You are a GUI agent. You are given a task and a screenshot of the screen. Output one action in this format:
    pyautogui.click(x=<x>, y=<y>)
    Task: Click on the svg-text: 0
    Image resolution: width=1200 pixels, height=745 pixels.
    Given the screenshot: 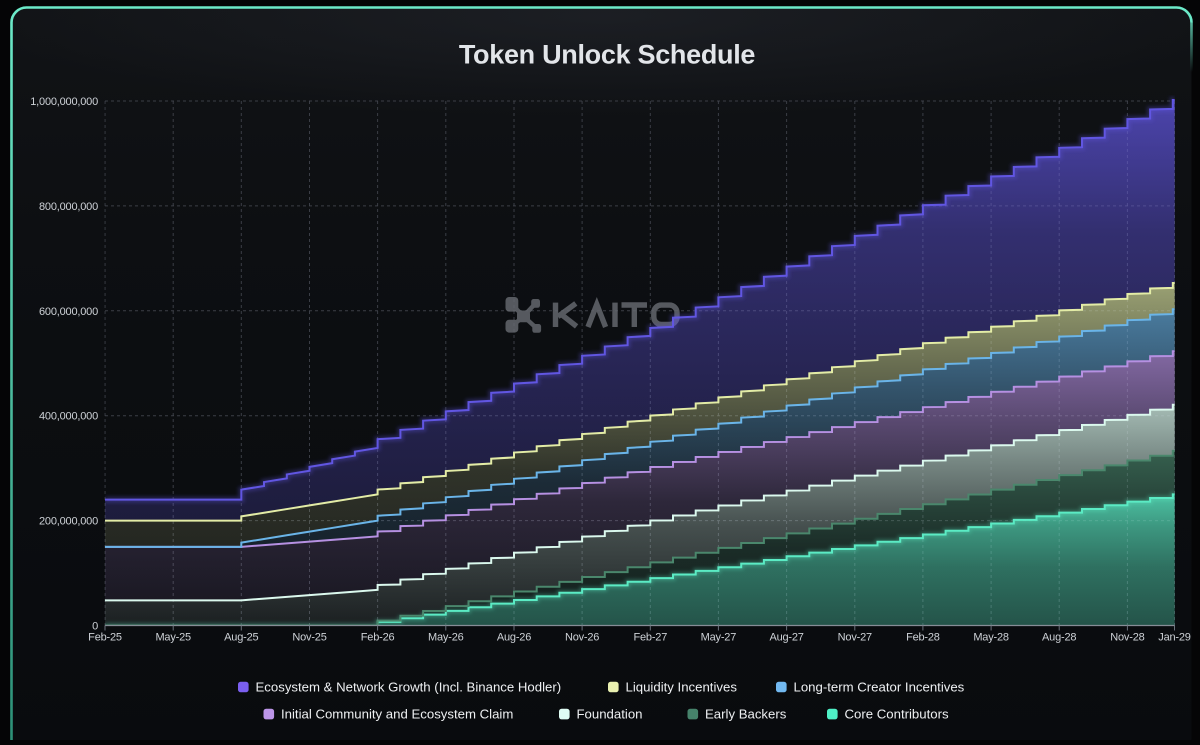 What is the action you would take?
    pyautogui.click(x=95, y=627)
    